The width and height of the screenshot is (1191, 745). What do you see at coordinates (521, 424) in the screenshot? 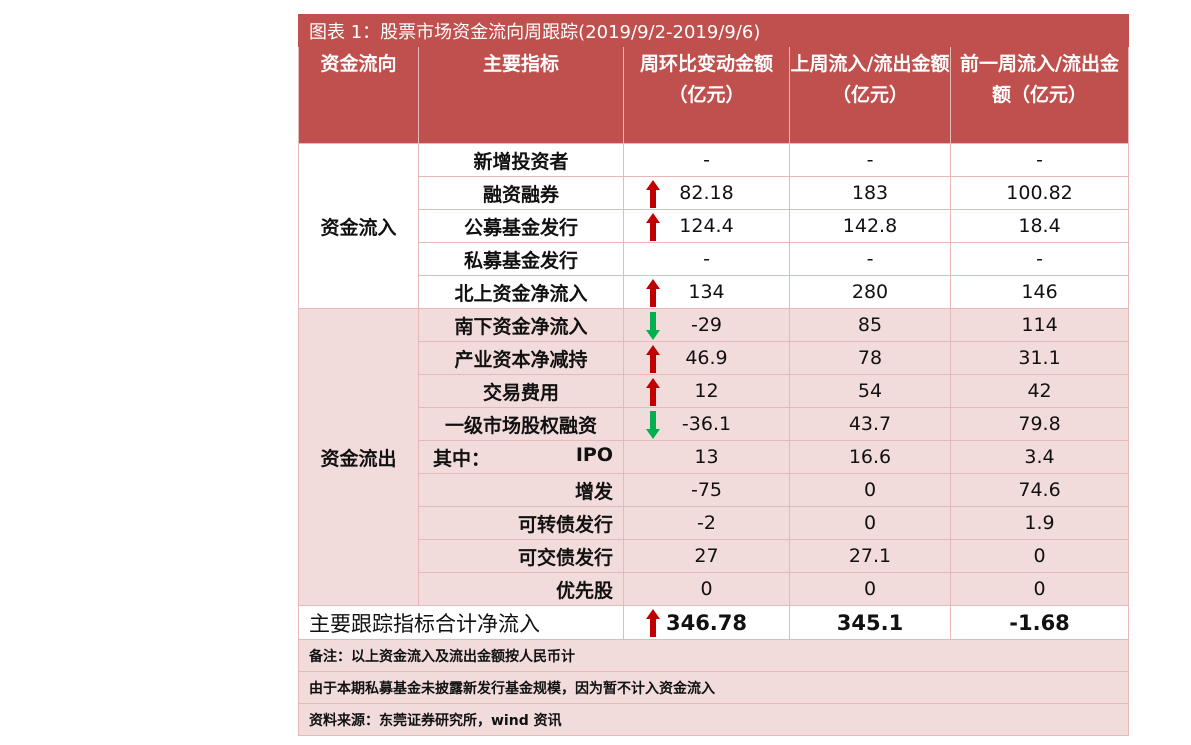
I see `indicator-label: 一级市场股权融资` at bounding box center [521, 424].